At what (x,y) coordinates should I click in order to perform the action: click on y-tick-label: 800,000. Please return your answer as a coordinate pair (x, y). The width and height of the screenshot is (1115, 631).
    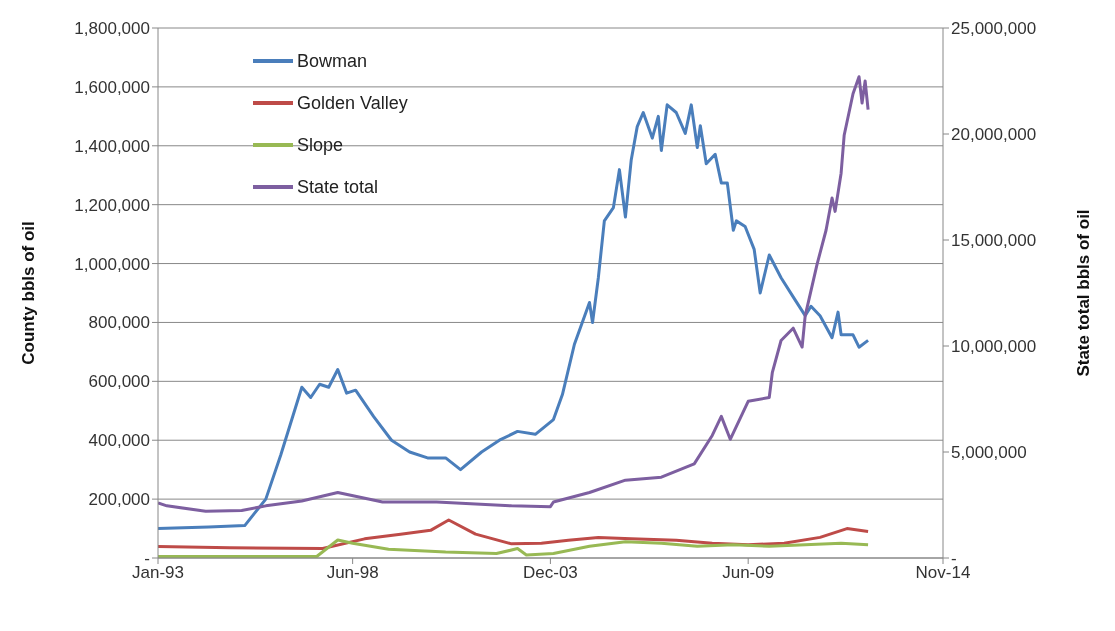
    Looking at the image, I should click on (119, 323).